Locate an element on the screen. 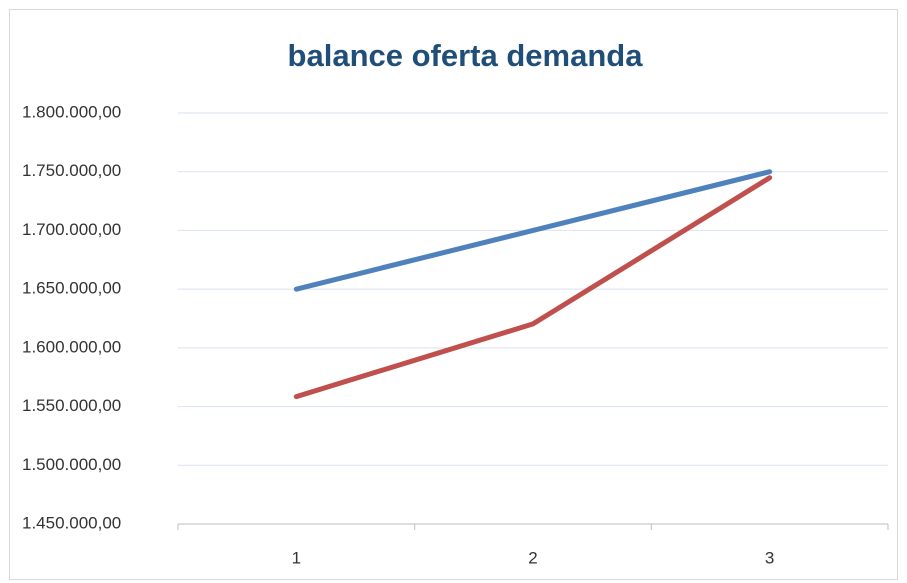 The width and height of the screenshot is (907, 583). y-tick-label: 1.700.000,00 is located at coordinates (71, 229).